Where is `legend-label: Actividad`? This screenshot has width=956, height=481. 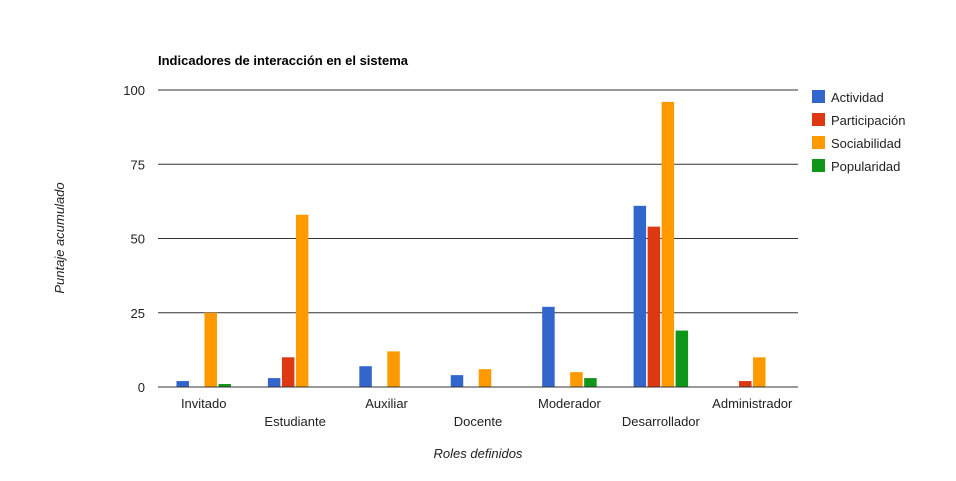
legend-label: Actividad is located at coordinates (857, 97).